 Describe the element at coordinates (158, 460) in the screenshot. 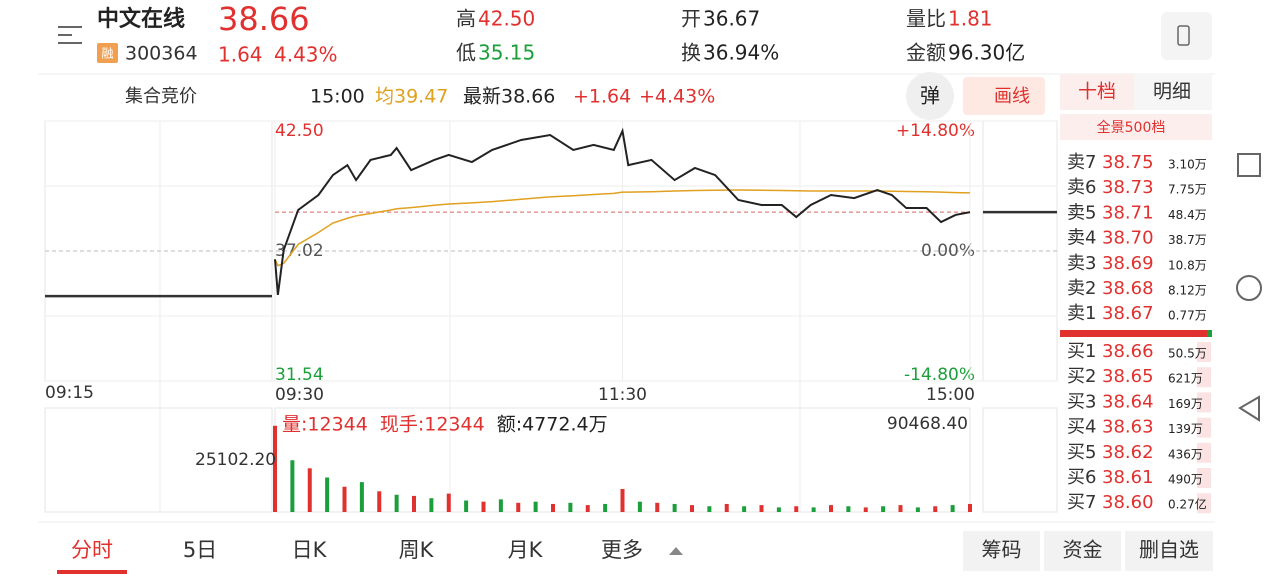

I see `volume-frame` at that location.